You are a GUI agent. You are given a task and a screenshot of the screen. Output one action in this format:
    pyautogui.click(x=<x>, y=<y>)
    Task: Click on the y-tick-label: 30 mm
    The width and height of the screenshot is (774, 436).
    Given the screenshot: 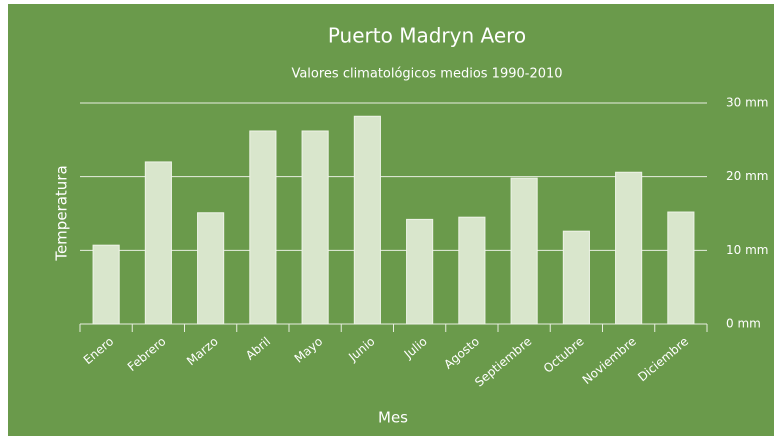 What is the action you would take?
    pyautogui.click(x=747, y=103)
    